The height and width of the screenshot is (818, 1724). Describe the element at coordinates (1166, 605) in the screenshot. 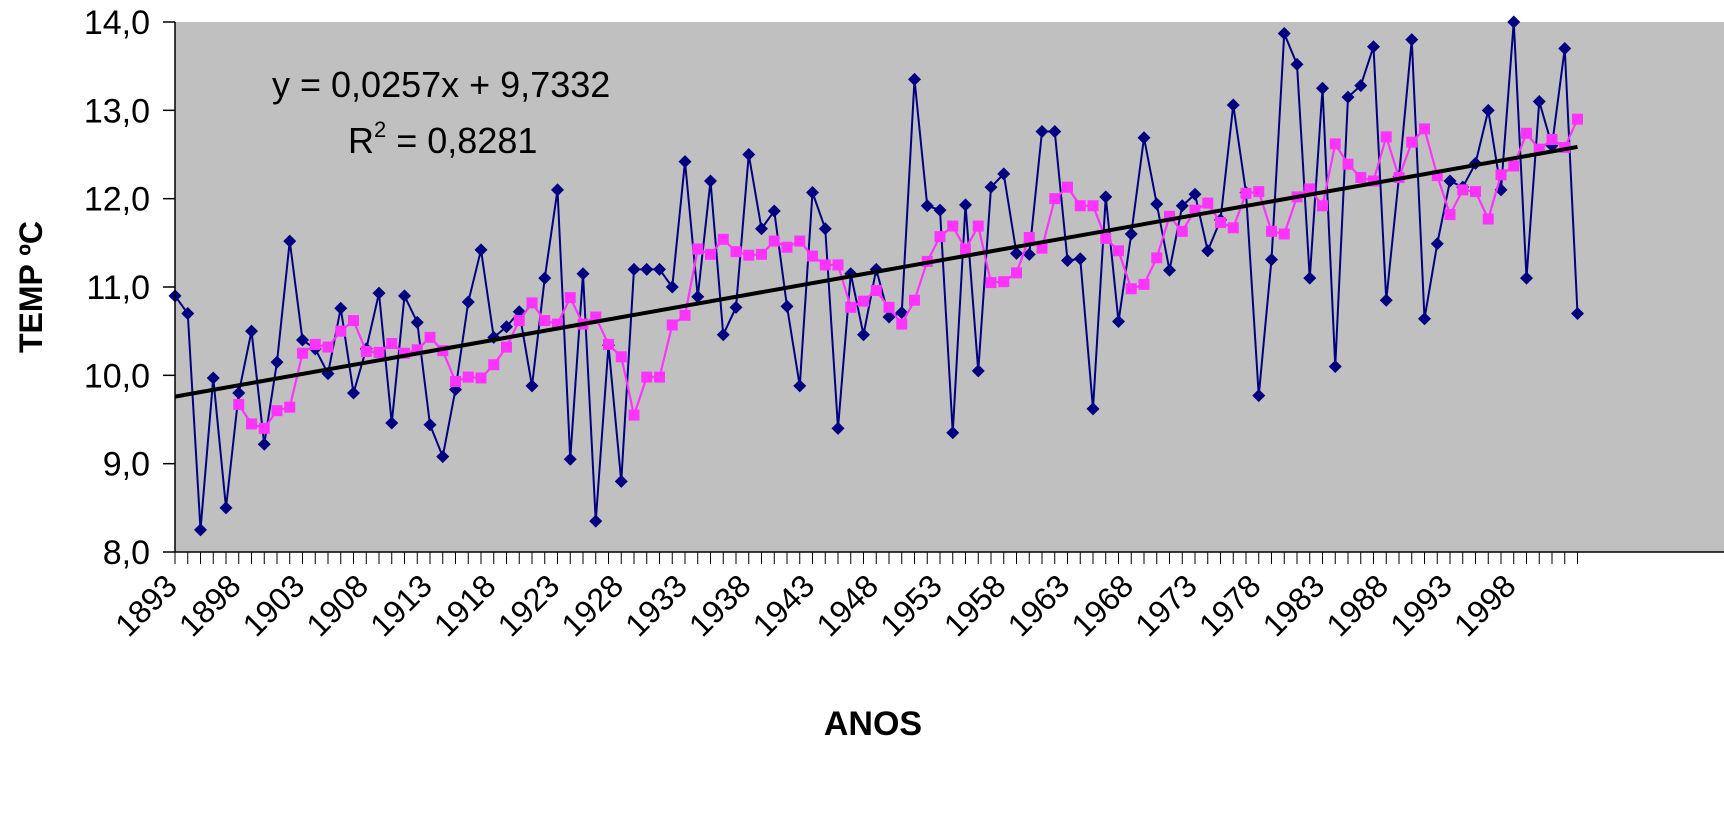

I see `x-tick-label: 1973` at that location.